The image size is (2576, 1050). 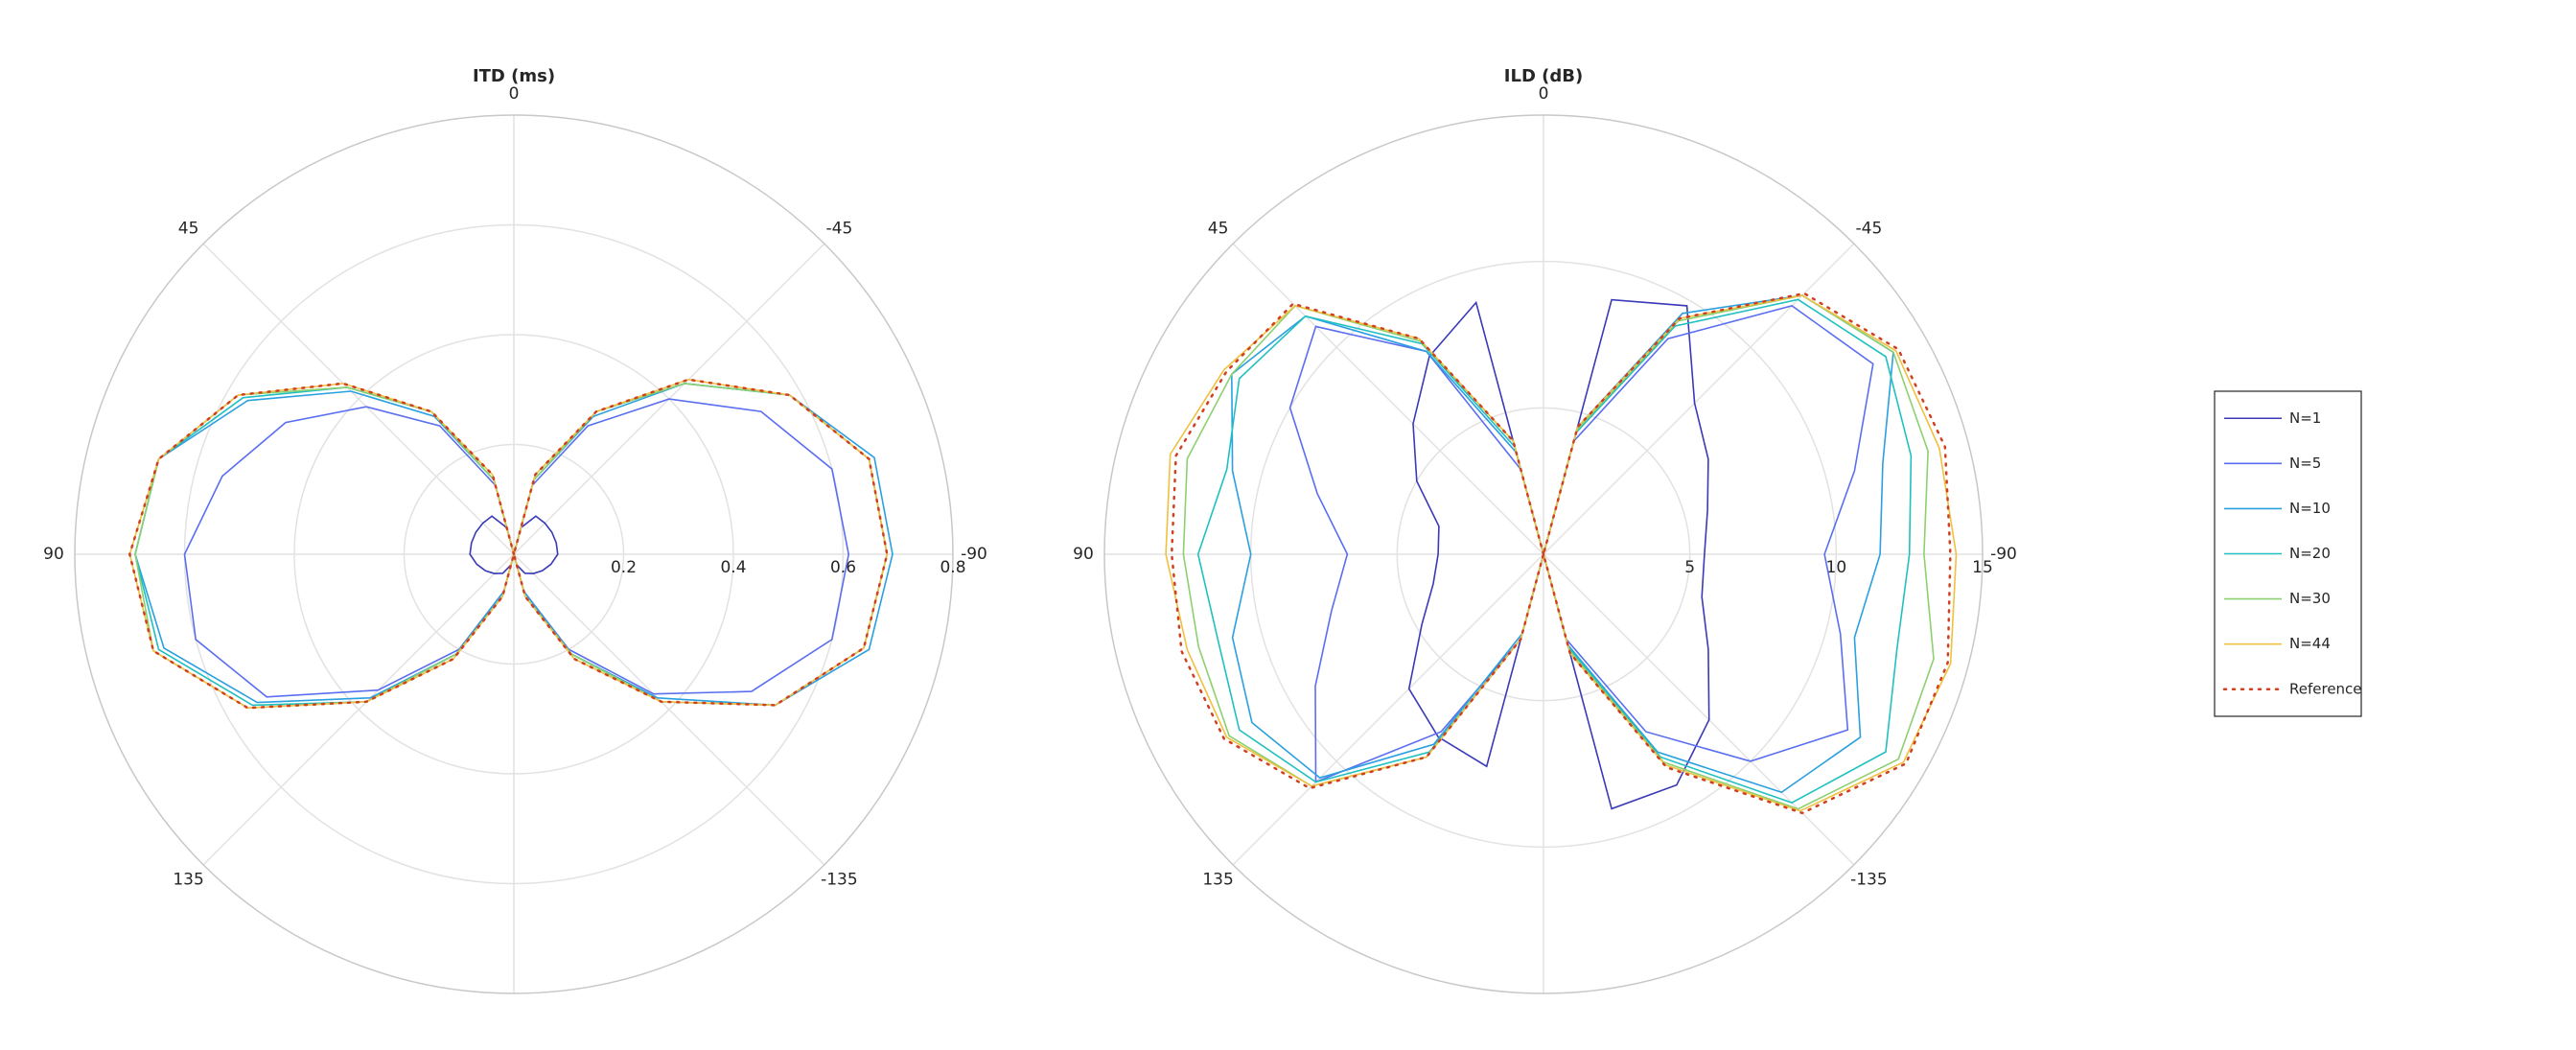 What do you see at coordinates (1982, 567) in the screenshot?
I see `radial-tick-label: 15` at bounding box center [1982, 567].